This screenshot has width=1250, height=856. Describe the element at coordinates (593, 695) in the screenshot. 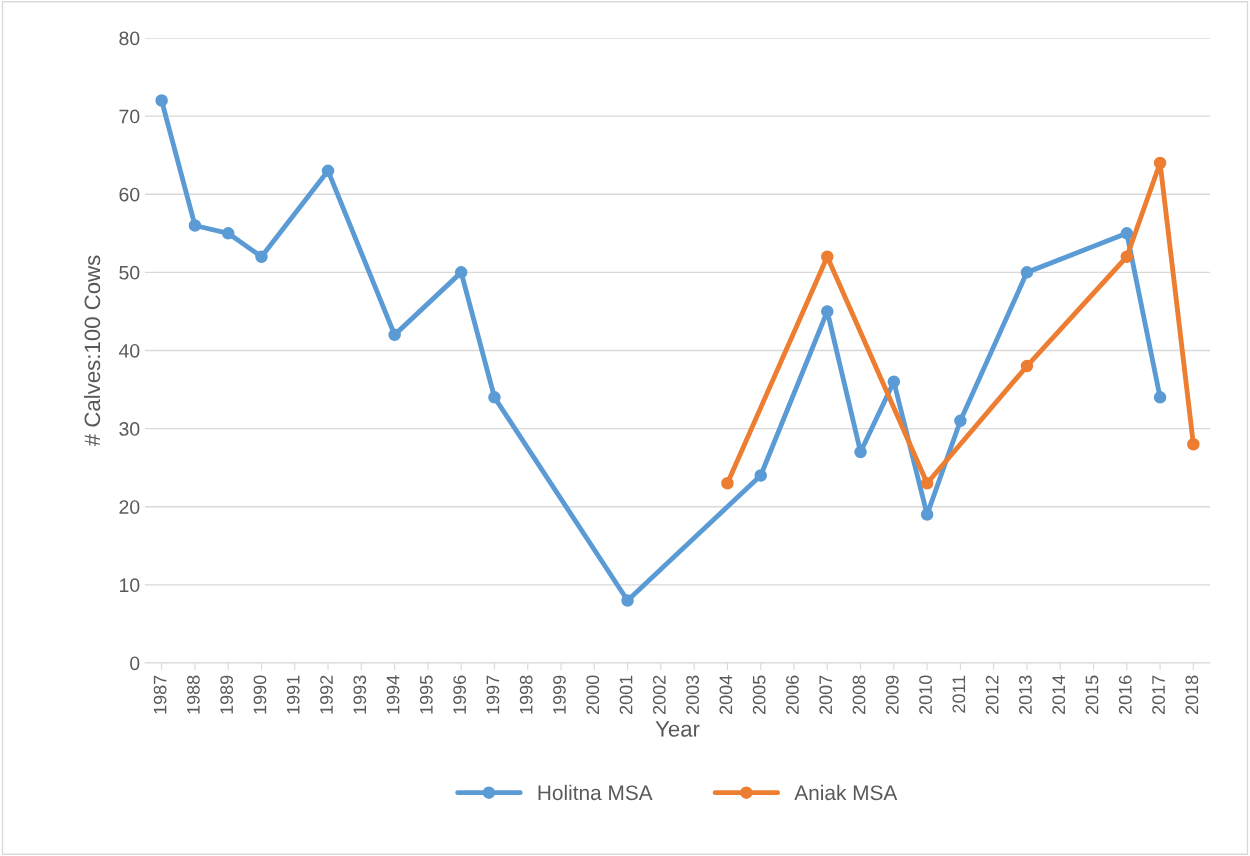

I see `x-tick-label: 2000` at that location.